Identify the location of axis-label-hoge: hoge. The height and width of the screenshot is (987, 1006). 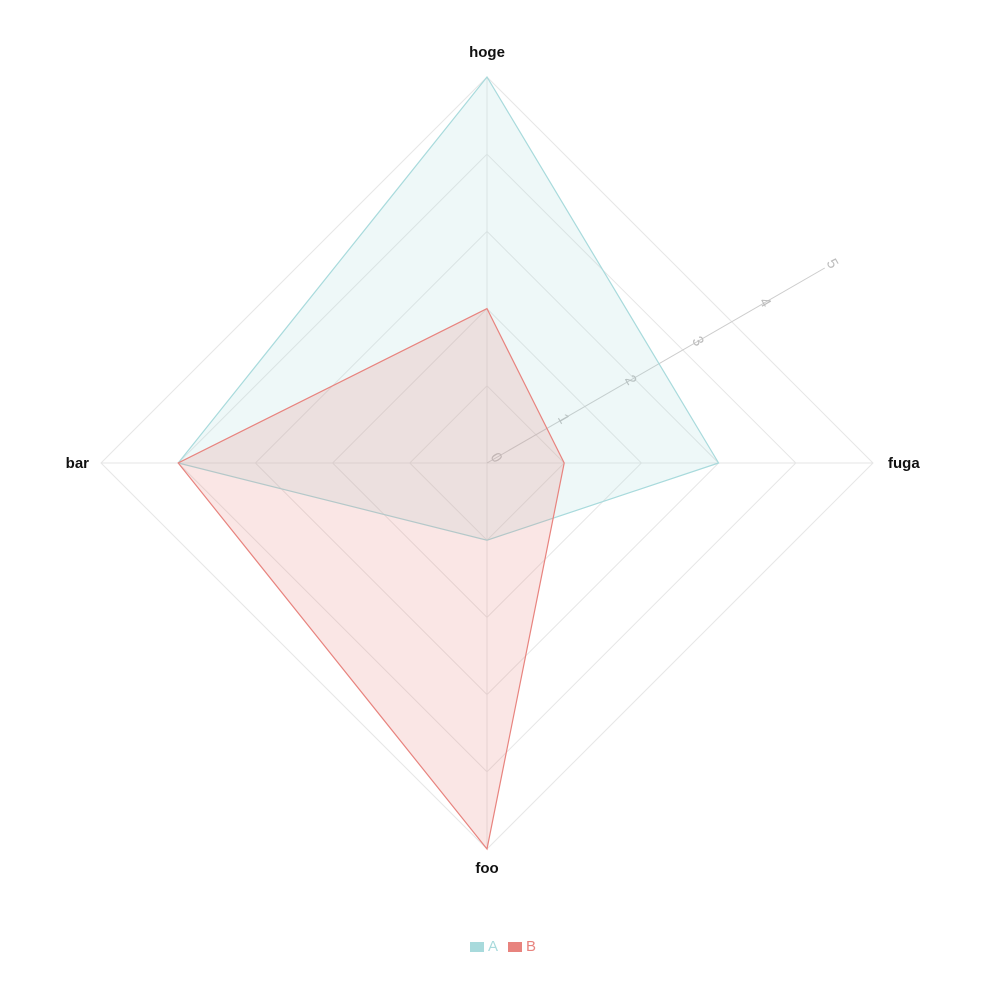
(487, 52).